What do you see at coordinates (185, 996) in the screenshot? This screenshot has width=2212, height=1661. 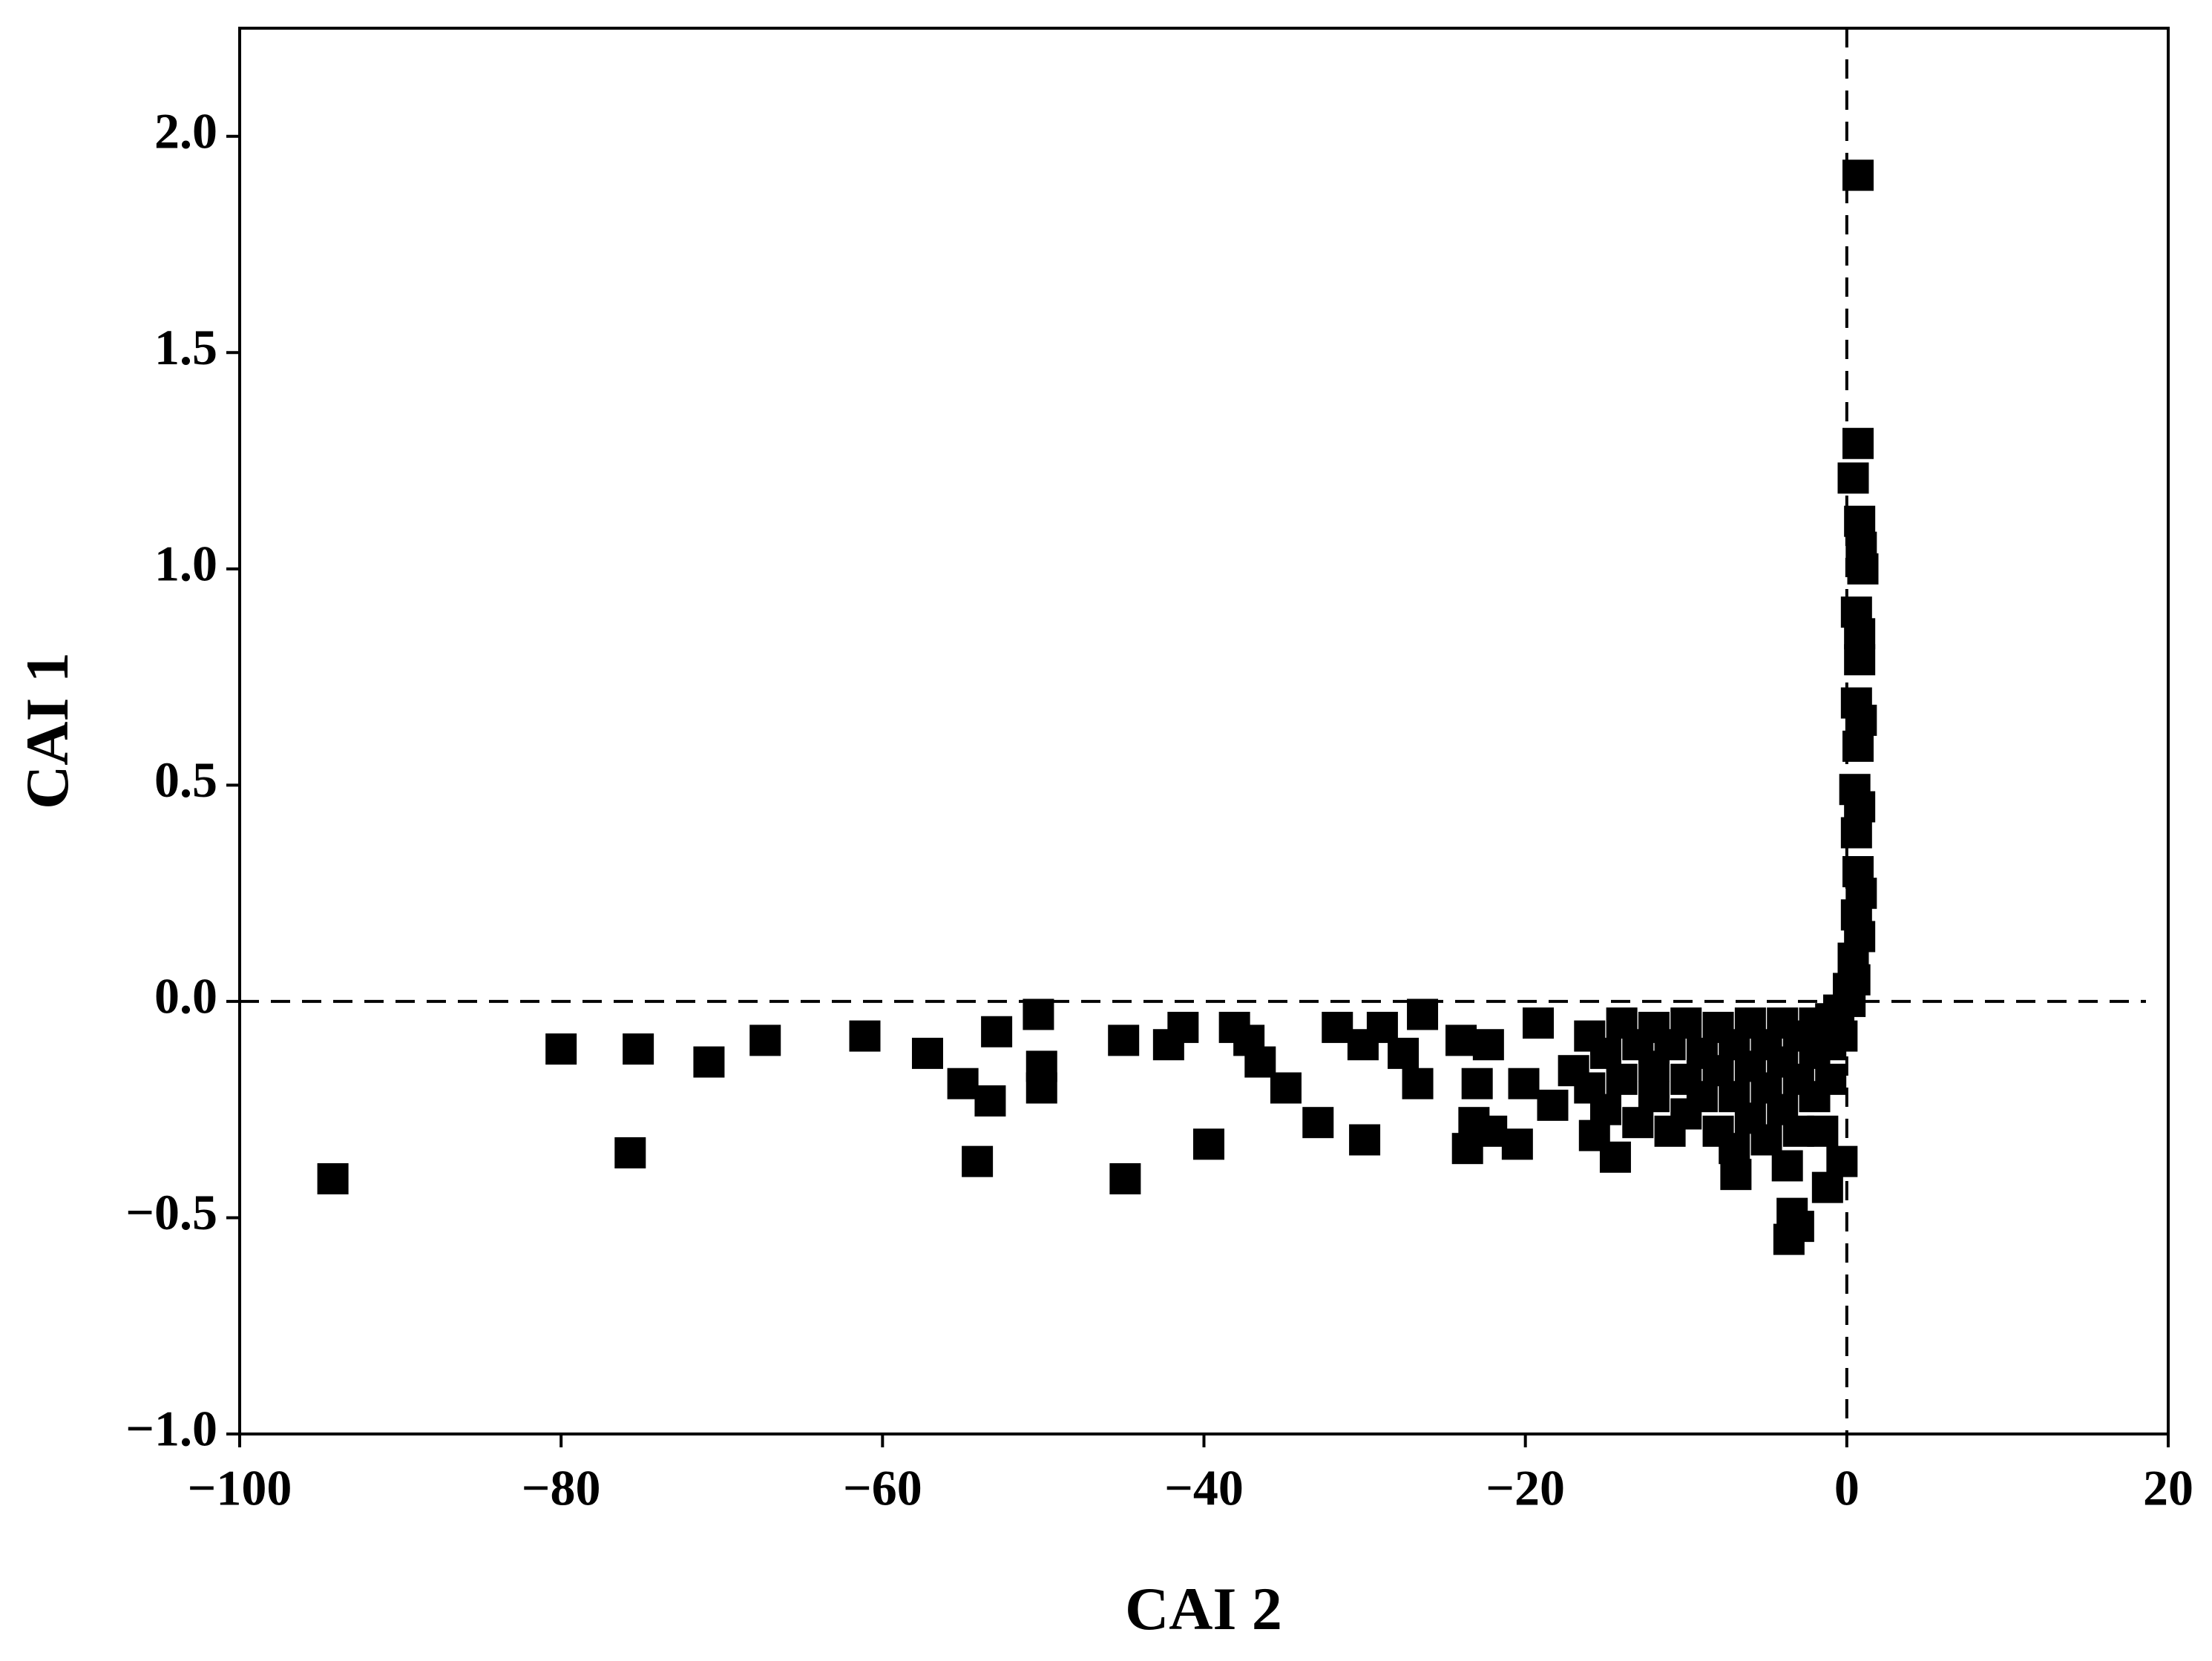 I see `y-tick-label: 0.0` at bounding box center [185, 996].